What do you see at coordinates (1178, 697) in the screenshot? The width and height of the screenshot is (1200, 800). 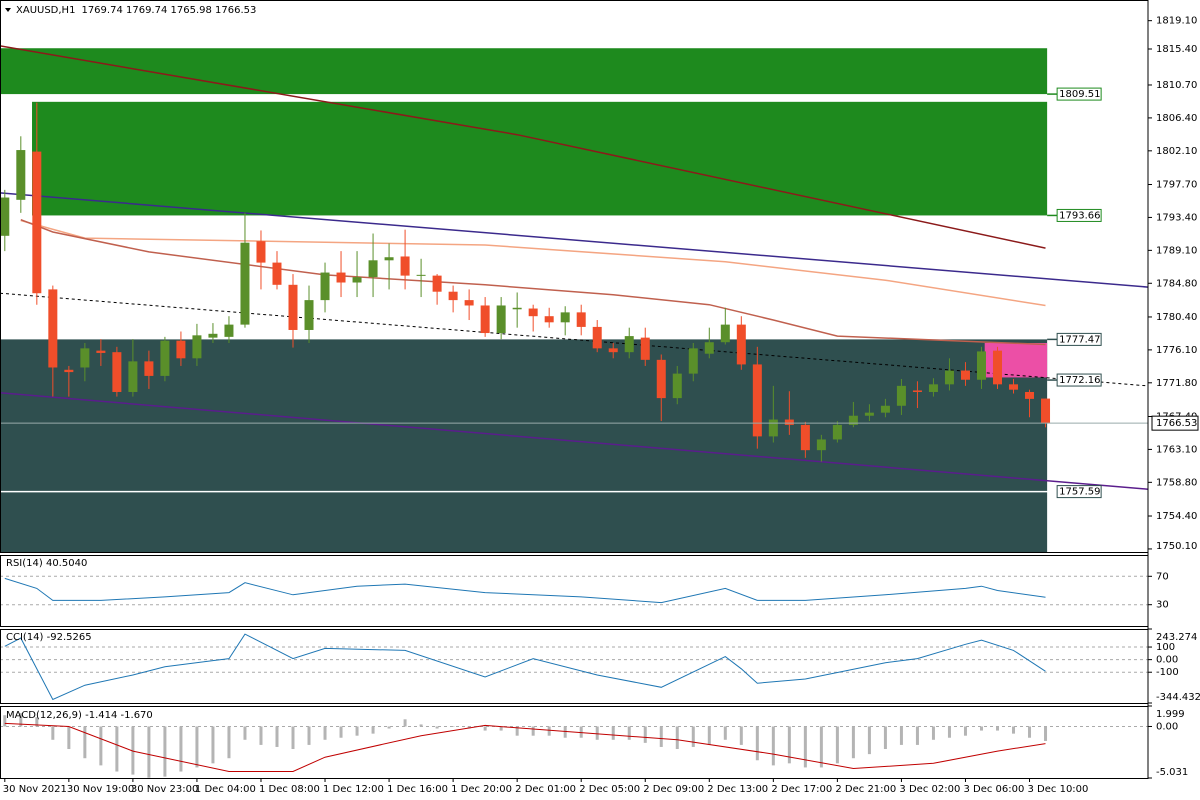 I see `y-tick-label: -344.4323` at bounding box center [1178, 697].